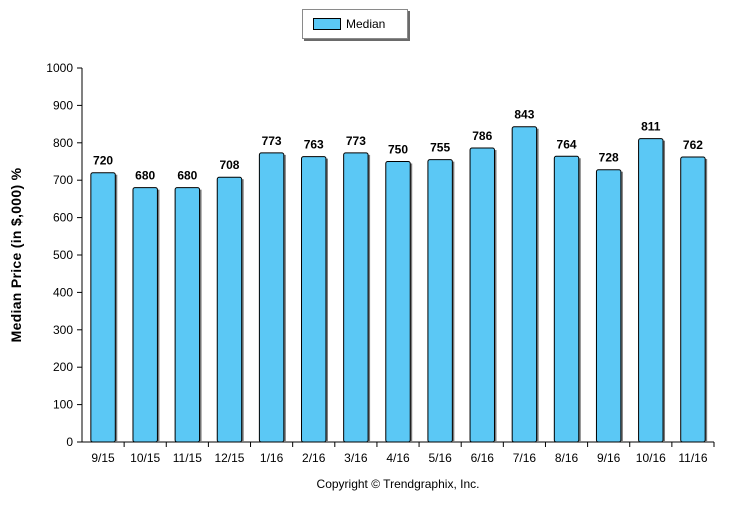  I want to click on data-label: 763, so click(314, 145).